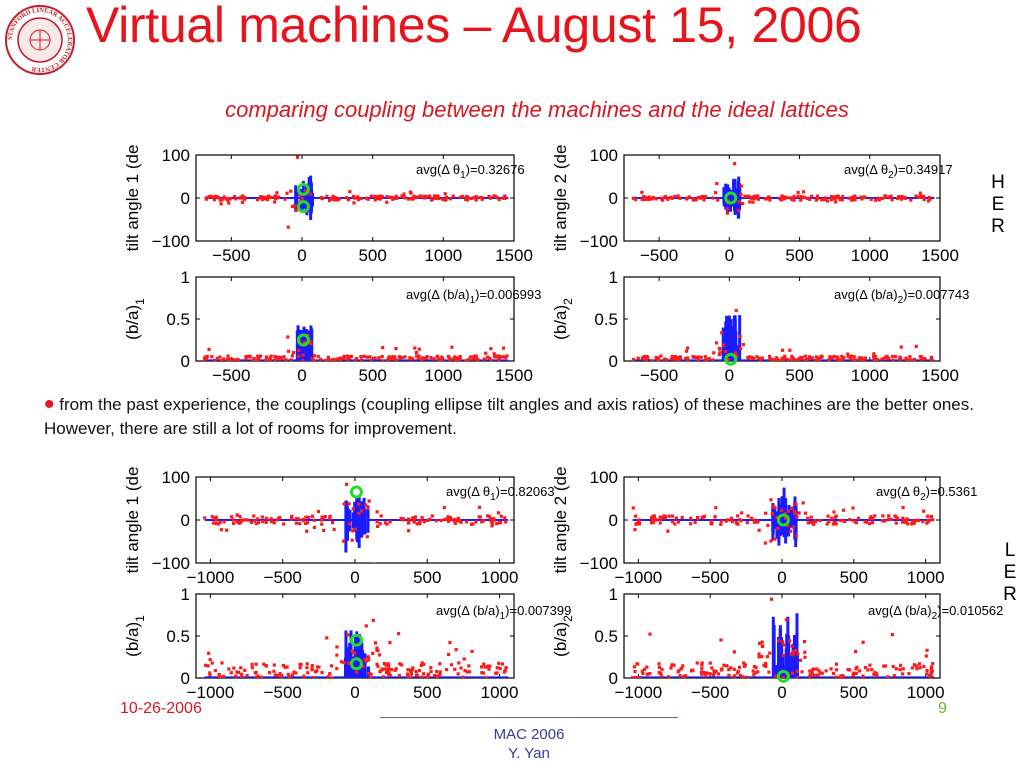  What do you see at coordinates (529, 734) in the screenshot?
I see `conference-name: MAC 2006` at bounding box center [529, 734].